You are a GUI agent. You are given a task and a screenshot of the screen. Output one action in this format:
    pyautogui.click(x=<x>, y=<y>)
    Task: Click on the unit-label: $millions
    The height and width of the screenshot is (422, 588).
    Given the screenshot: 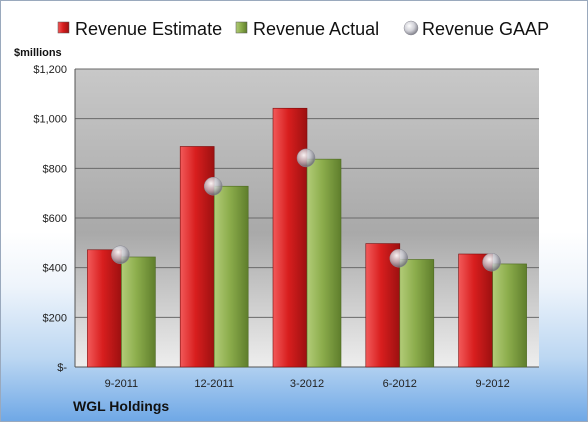 What is the action you would take?
    pyautogui.click(x=38, y=53)
    